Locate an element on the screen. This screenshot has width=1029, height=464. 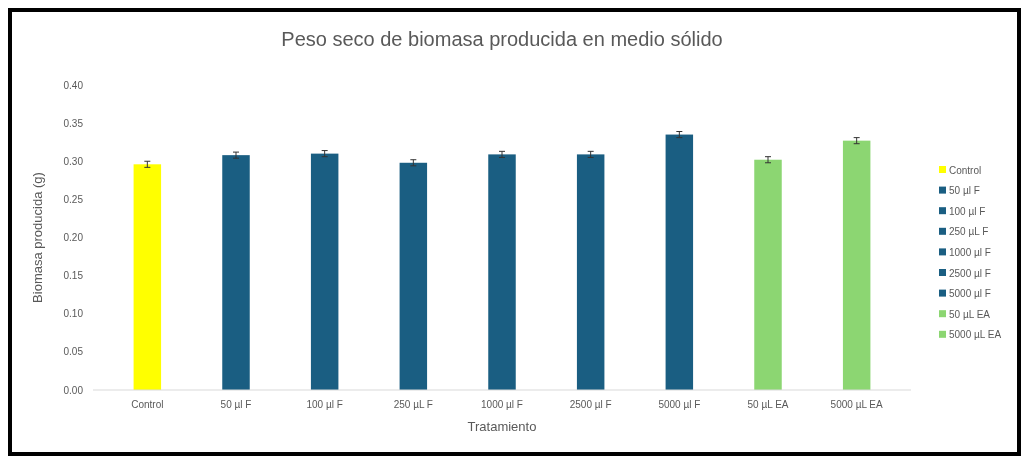
legend-label: 50 µl F is located at coordinates (964, 191).